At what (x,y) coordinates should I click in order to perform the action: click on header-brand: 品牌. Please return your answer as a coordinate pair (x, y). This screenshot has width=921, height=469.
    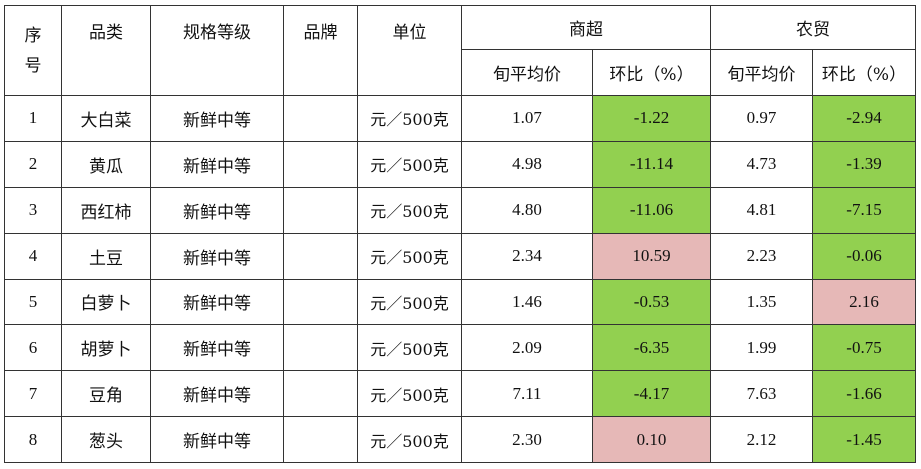
    Looking at the image, I should click on (320, 50).